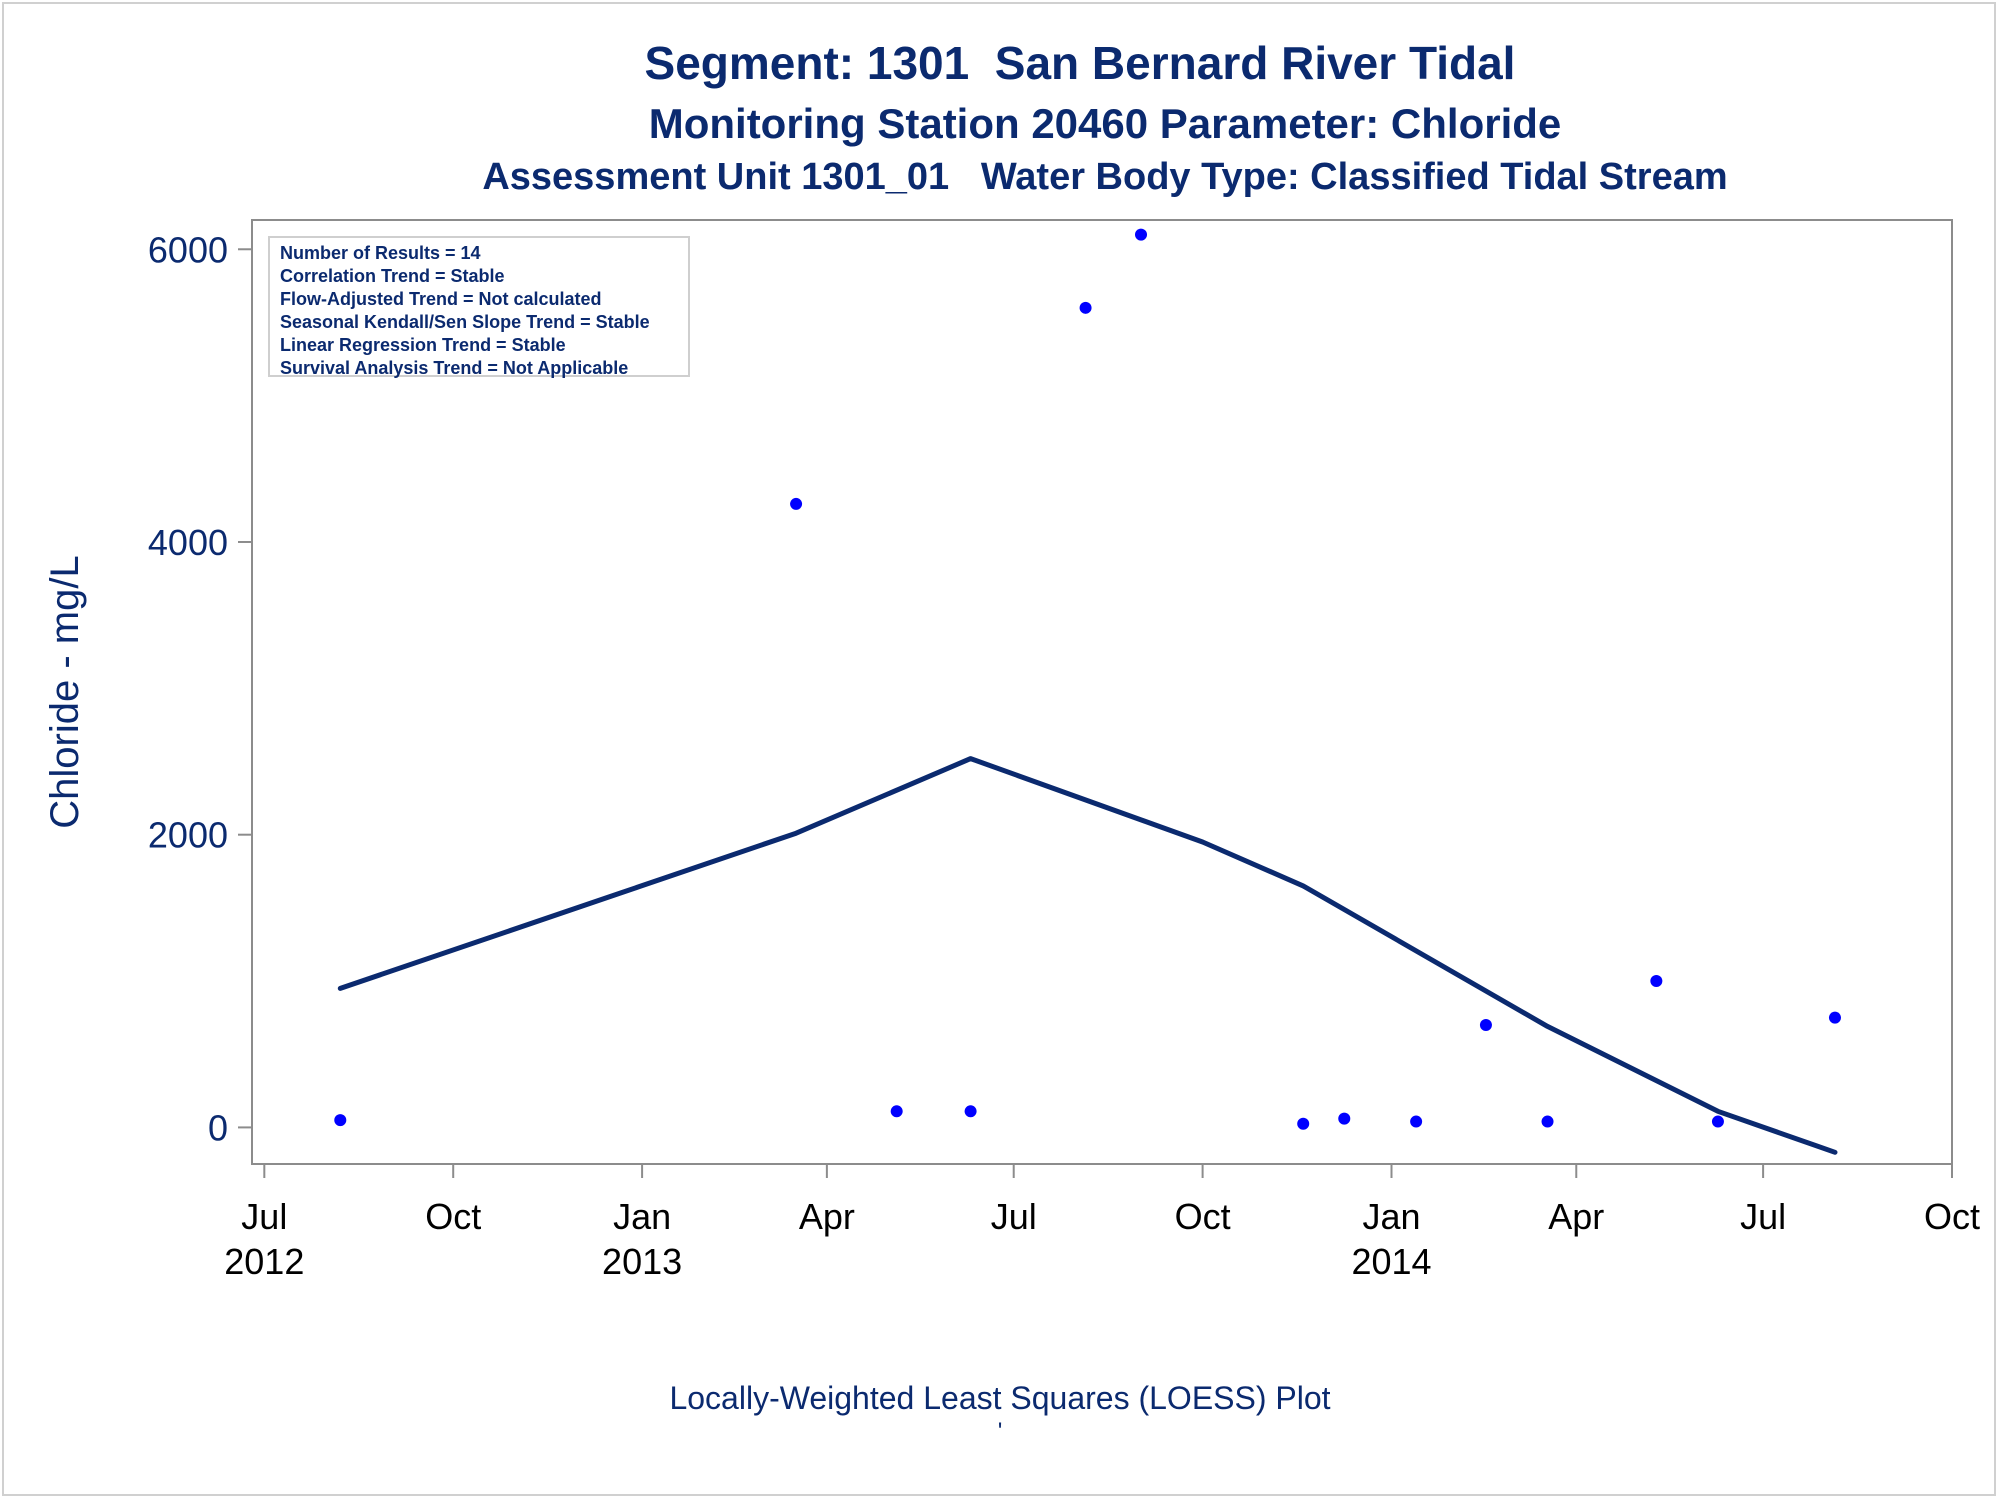  What do you see at coordinates (218, 1127) in the screenshot?
I see `y-tick-label: 0` at bounding box center [218, 1127].